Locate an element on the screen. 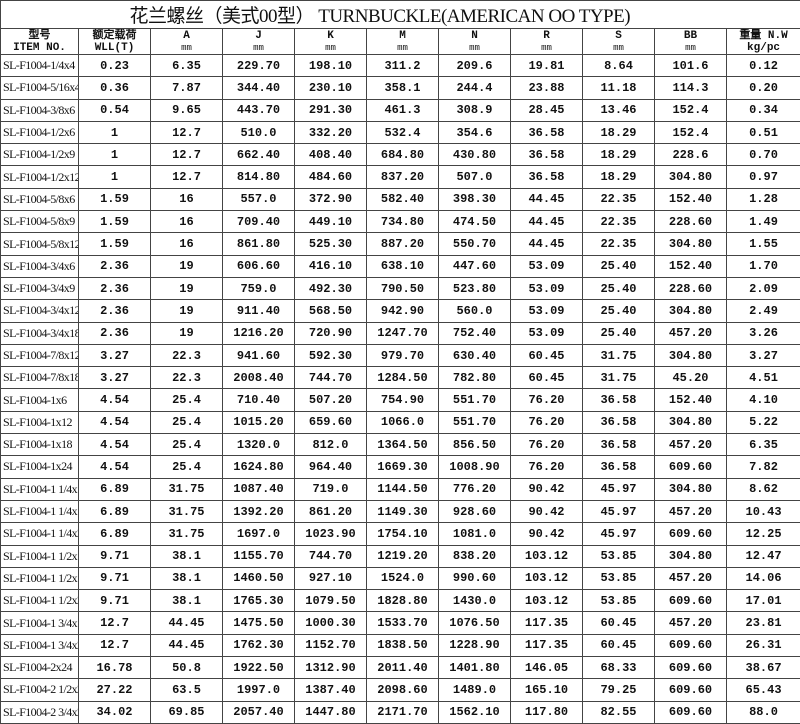  cell-s: 22.35 is located at coordinates (619, 199).